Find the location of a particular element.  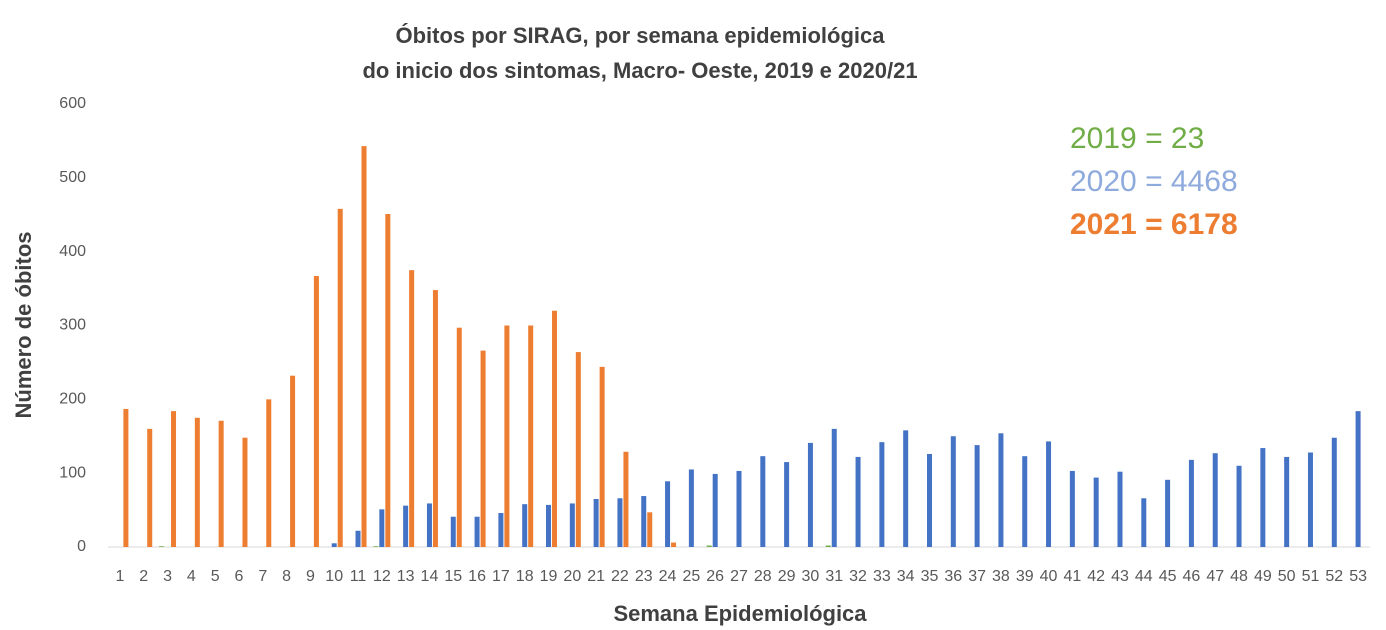

x-tick-label: 25 is located at coordinates (691, 576).